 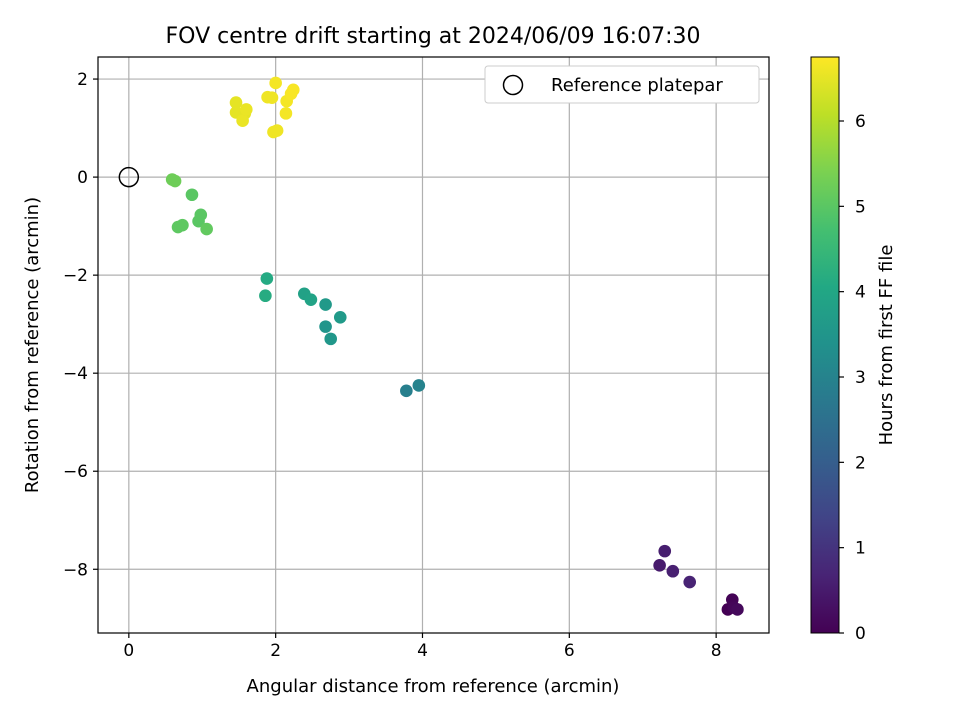 I want to click on y-tick-label: 2, so click(x=82, y=80).